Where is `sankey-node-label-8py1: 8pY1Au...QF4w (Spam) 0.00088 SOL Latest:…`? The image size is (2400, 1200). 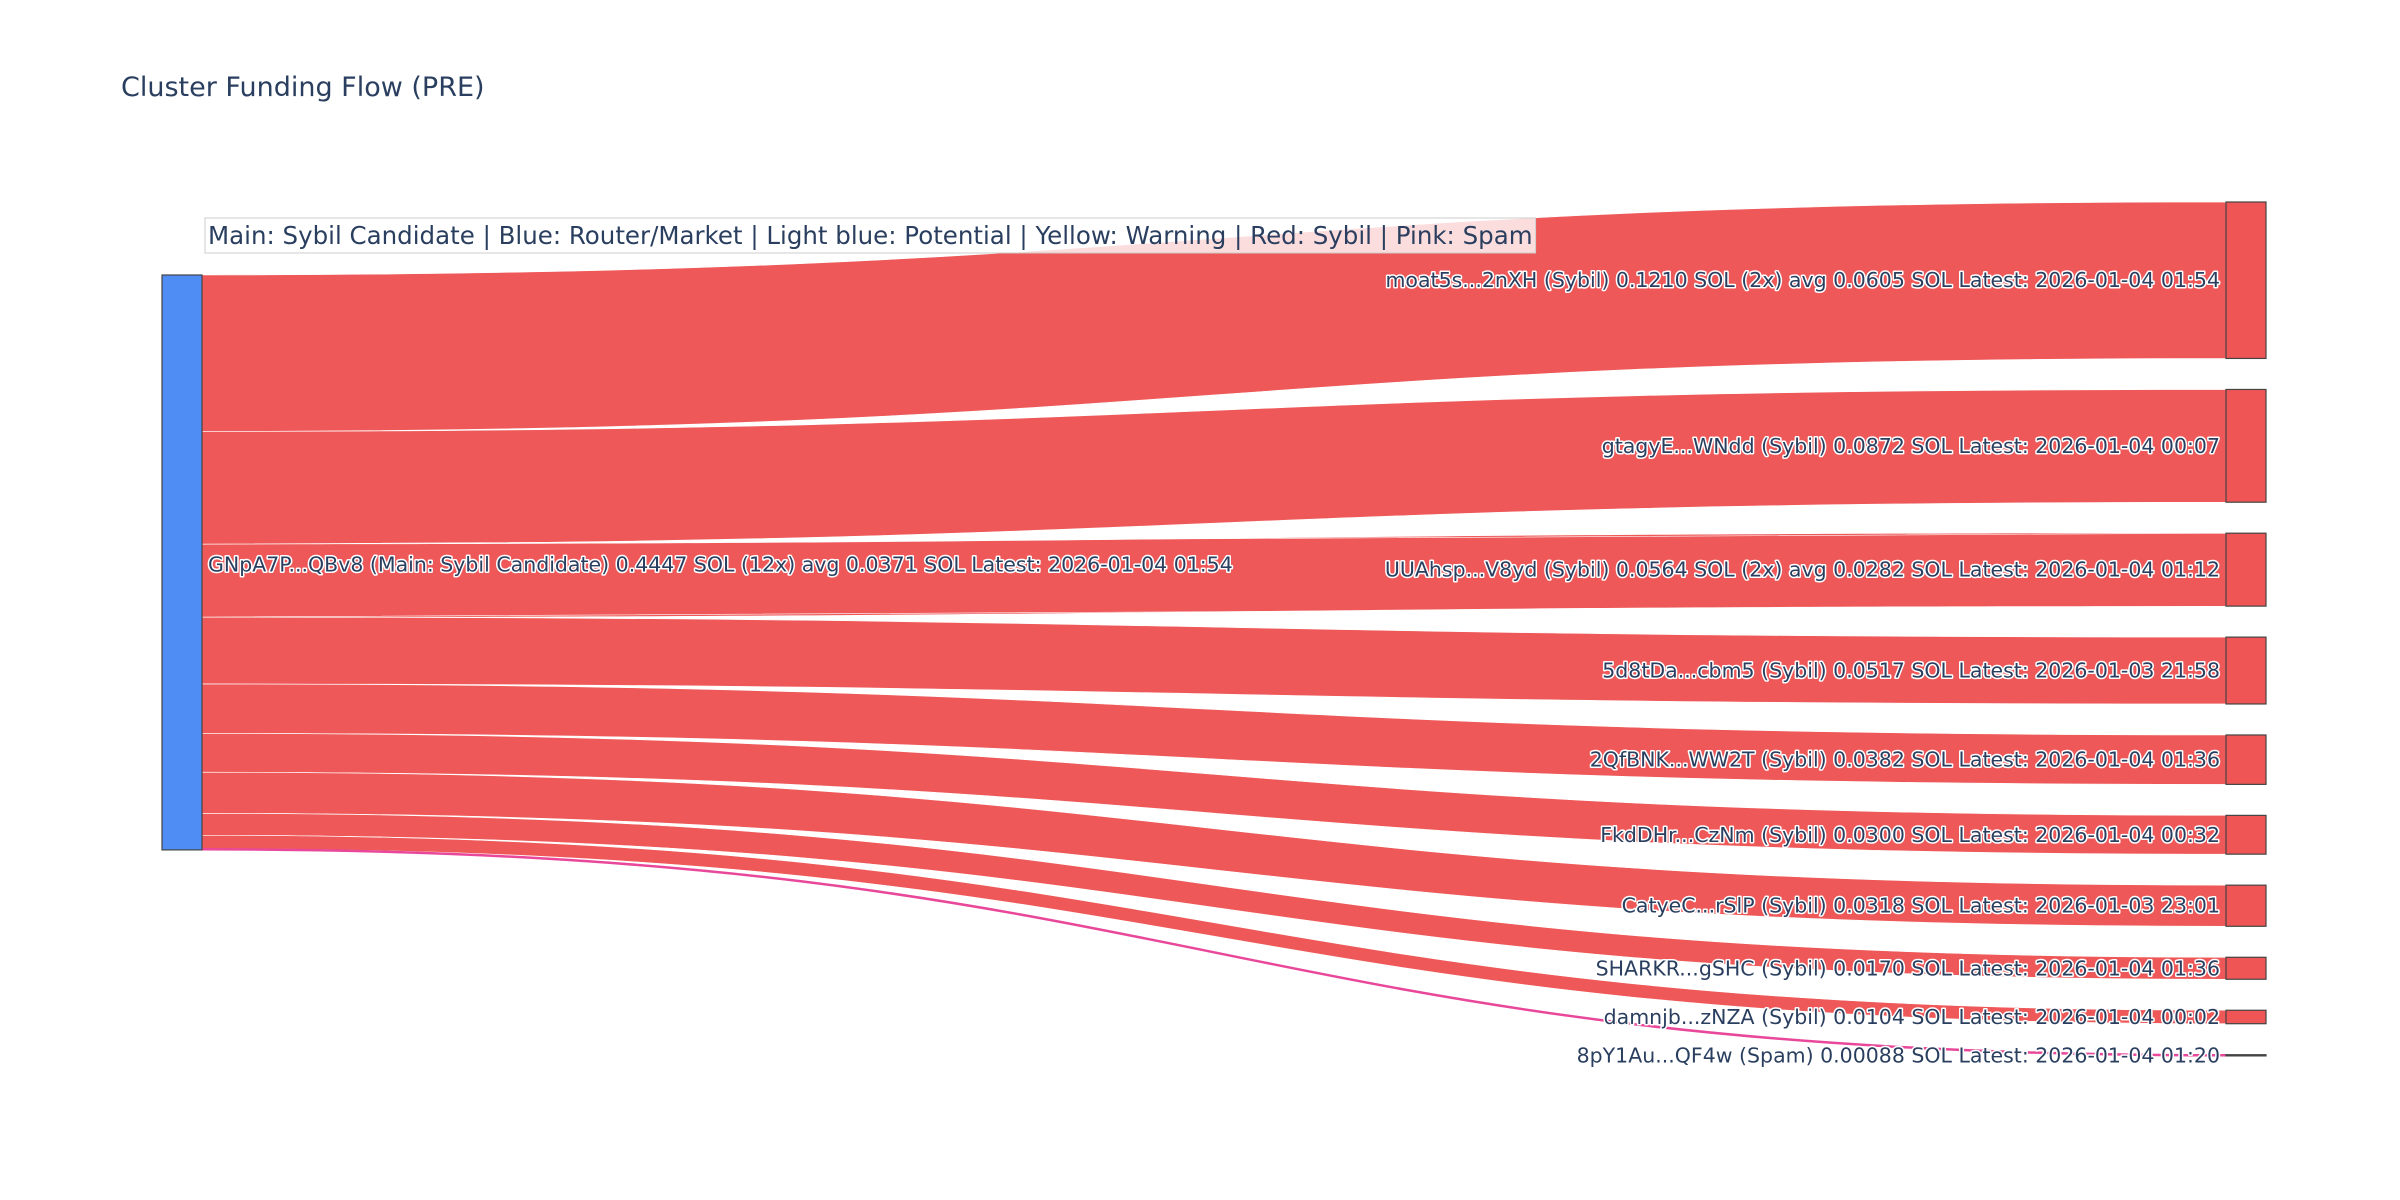
sankey-node-label-8py1: 8pY1Au...QF4w (Spam) 0.00088 SOL Latest:… is located at coordinates (1898, 1055).